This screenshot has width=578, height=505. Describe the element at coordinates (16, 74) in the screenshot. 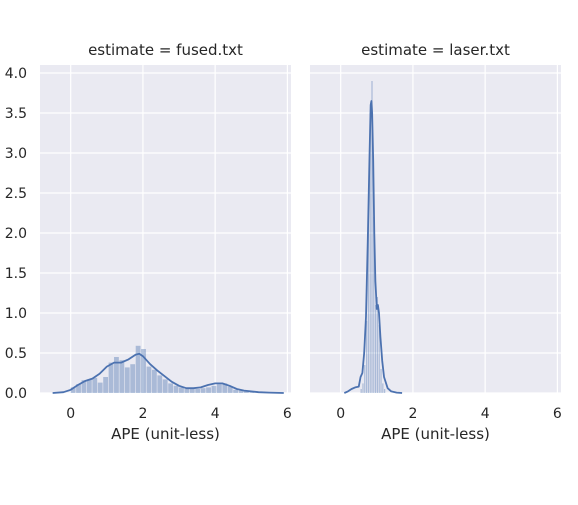

I see `y-tick-label: 4.0` at that location.